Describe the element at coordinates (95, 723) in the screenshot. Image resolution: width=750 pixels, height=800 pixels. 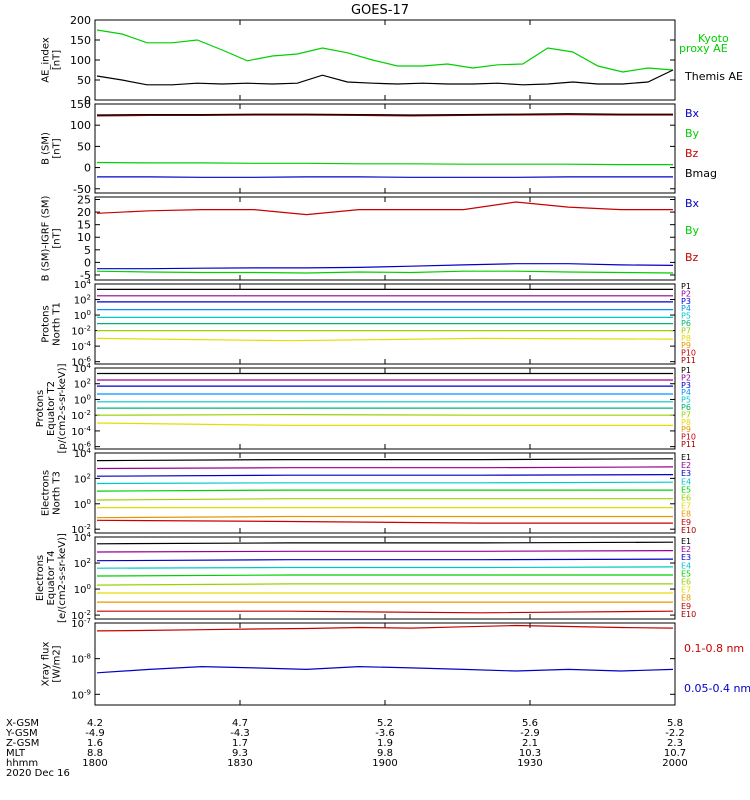
I see `orbit-value-x: 4.2` at that location.